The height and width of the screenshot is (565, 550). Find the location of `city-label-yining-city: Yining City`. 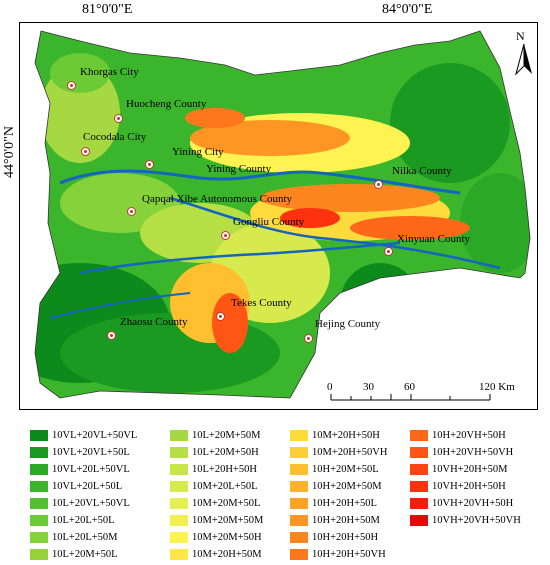

city-label-yining-city: Yining City is located at coordinates (198, 152).